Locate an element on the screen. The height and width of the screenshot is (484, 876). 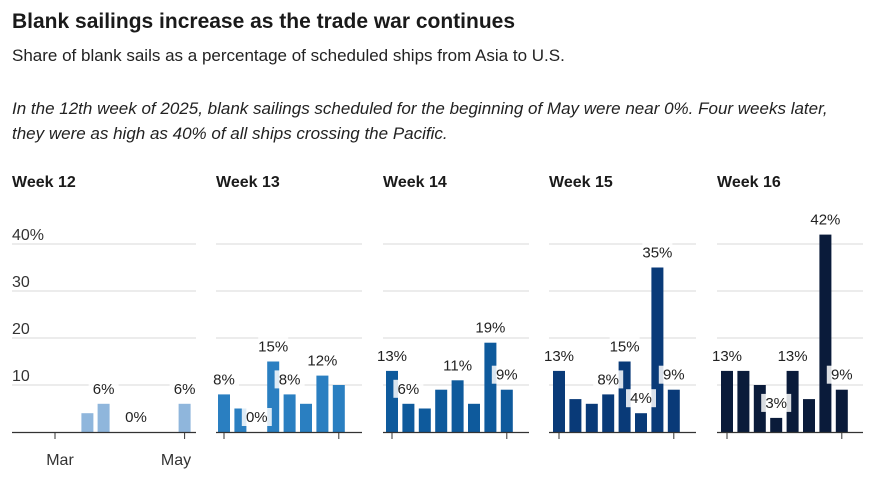
y-tick-label: 10 is located at coordinates (21, 376).